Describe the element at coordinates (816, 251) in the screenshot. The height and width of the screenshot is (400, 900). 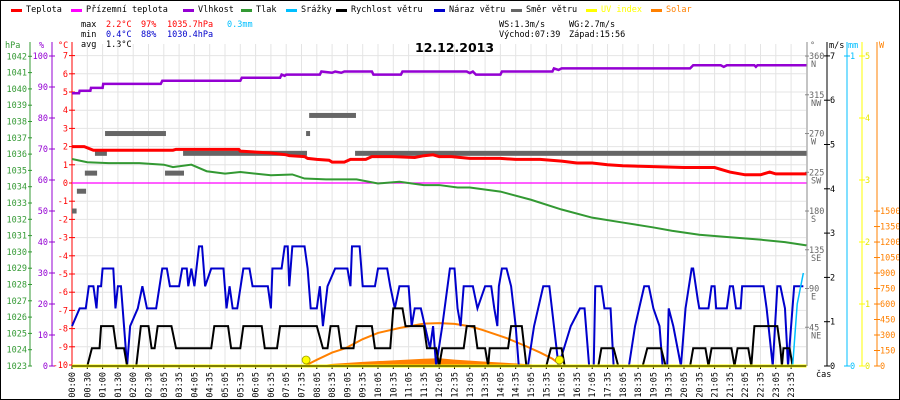
I see `direction-tick-label: 135` at that location.